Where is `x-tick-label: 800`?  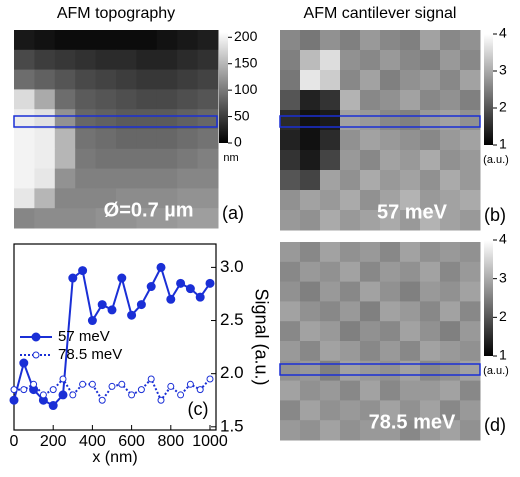 x-tick-label: 800 is located at coordinates (170, 441).